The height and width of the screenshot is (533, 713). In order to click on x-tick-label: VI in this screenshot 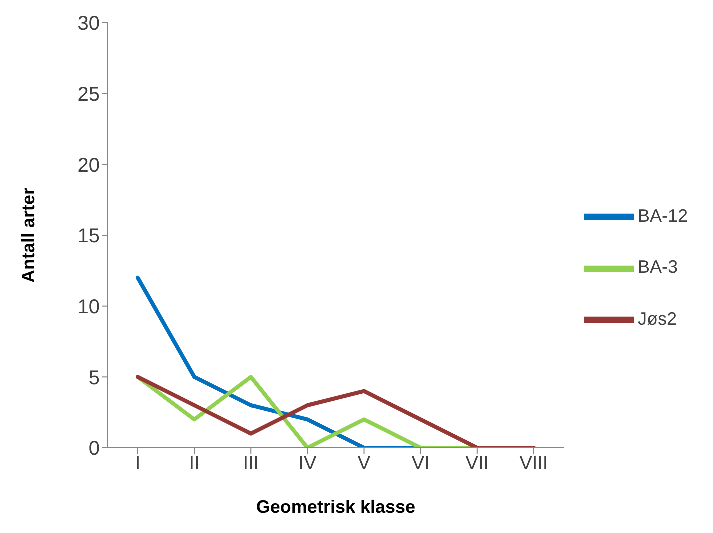, I will do `click(421, 463)`.